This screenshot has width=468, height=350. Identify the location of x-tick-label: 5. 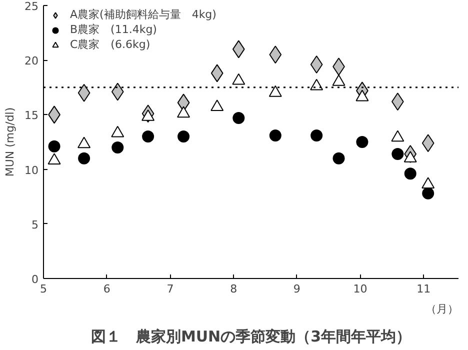
(43, 289).